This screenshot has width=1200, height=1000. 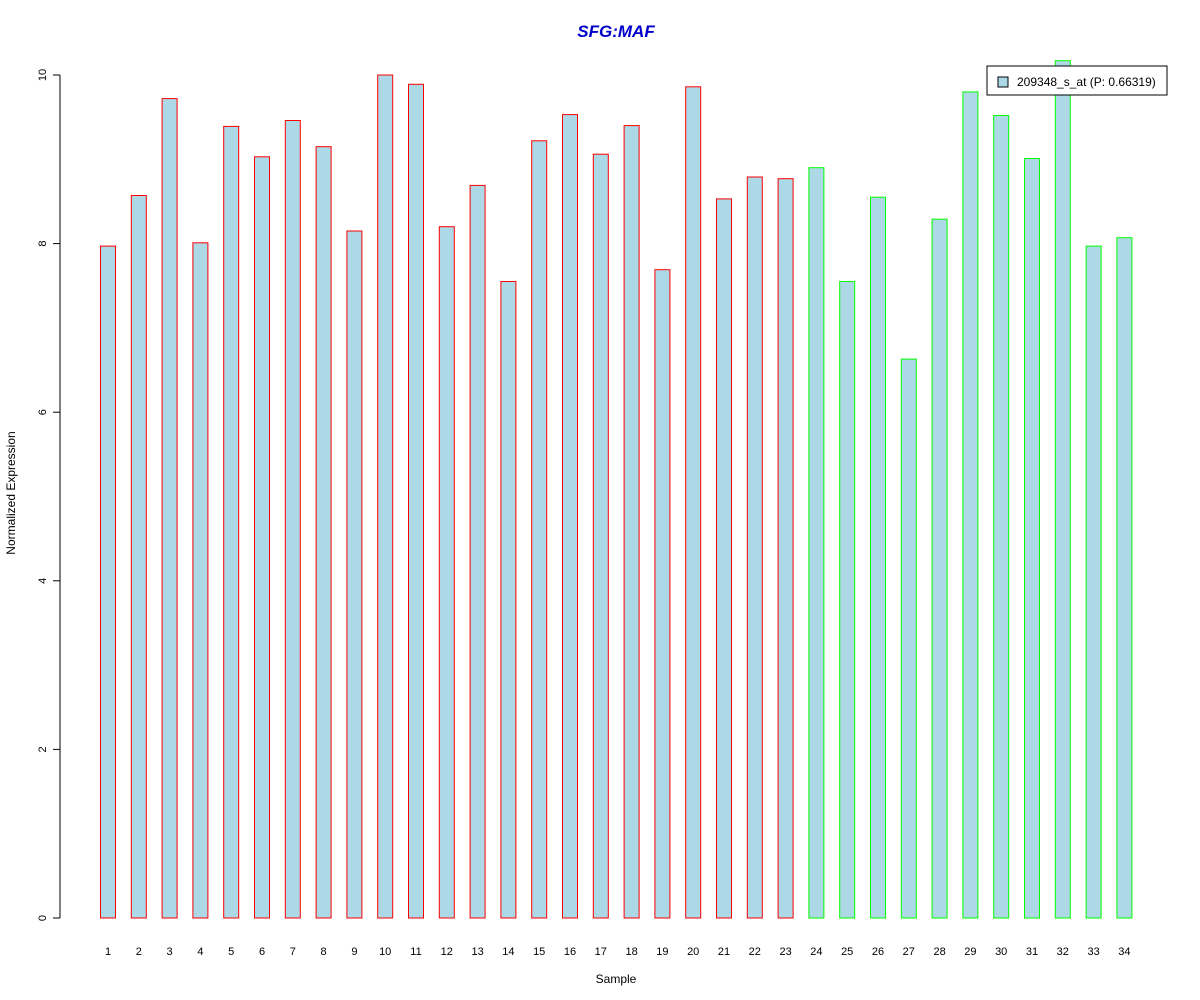 I want to click on y-tick-label: 8, so click(x=43, y=244).